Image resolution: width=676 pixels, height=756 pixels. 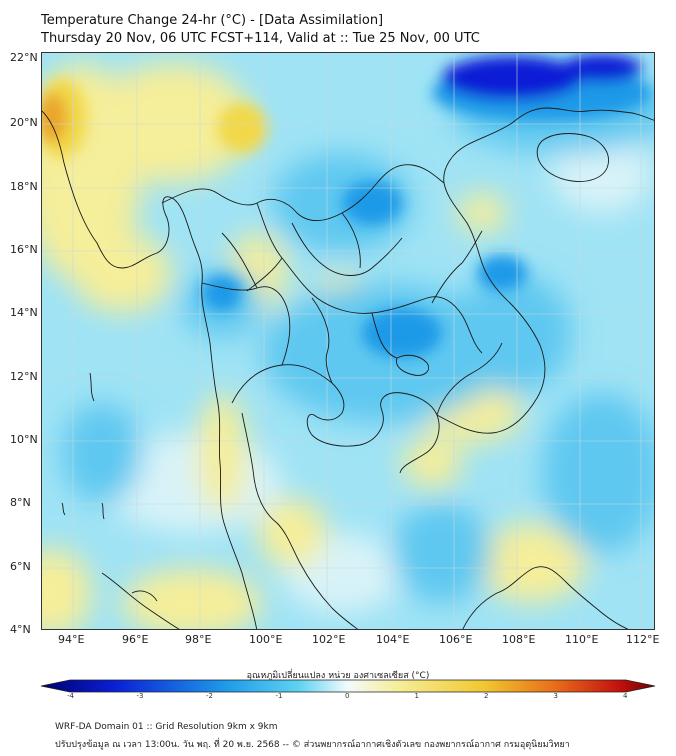 I want to click on latitude-label: 22°N, so click(x=24, y=57).